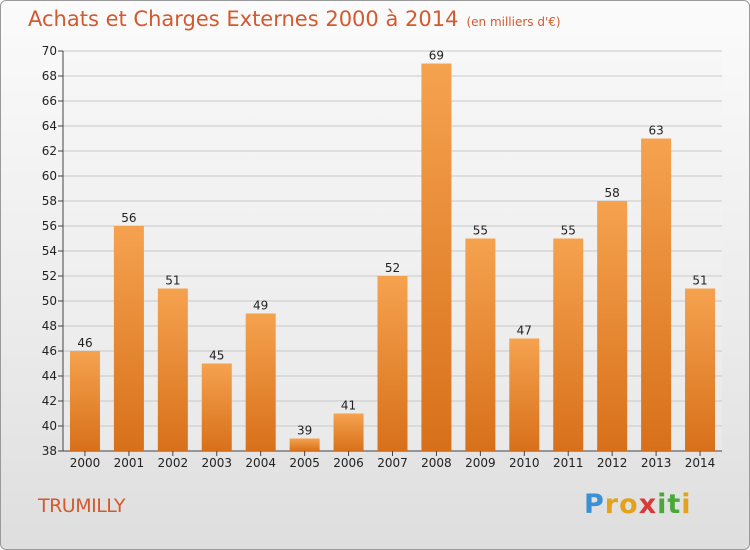 The height and width of the screenshot is (550, 750). Describe the element at coordinates (304, 431) in the screenshot. I see `bar-value-label: 39` at that location.